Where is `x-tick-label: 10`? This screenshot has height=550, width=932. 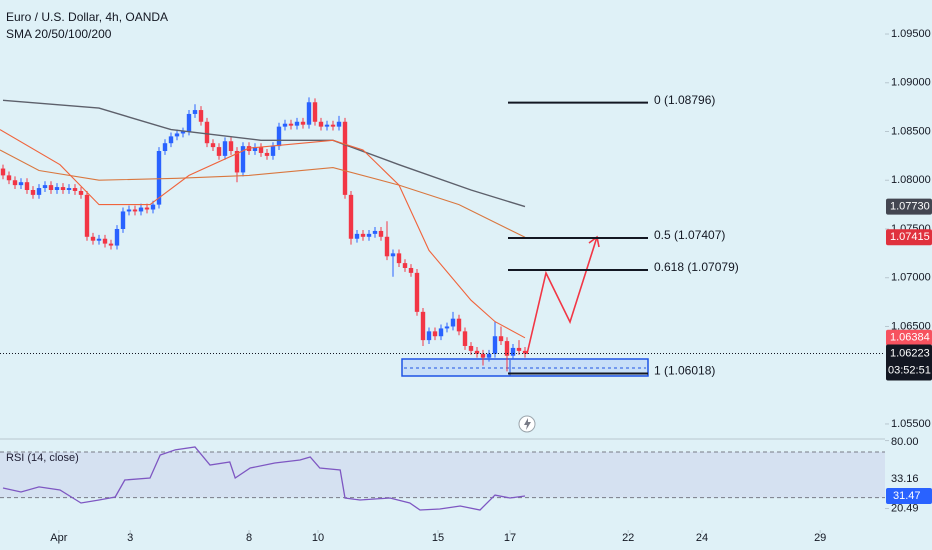
x-tick-label: 10 is located at coordinates (318, 538).